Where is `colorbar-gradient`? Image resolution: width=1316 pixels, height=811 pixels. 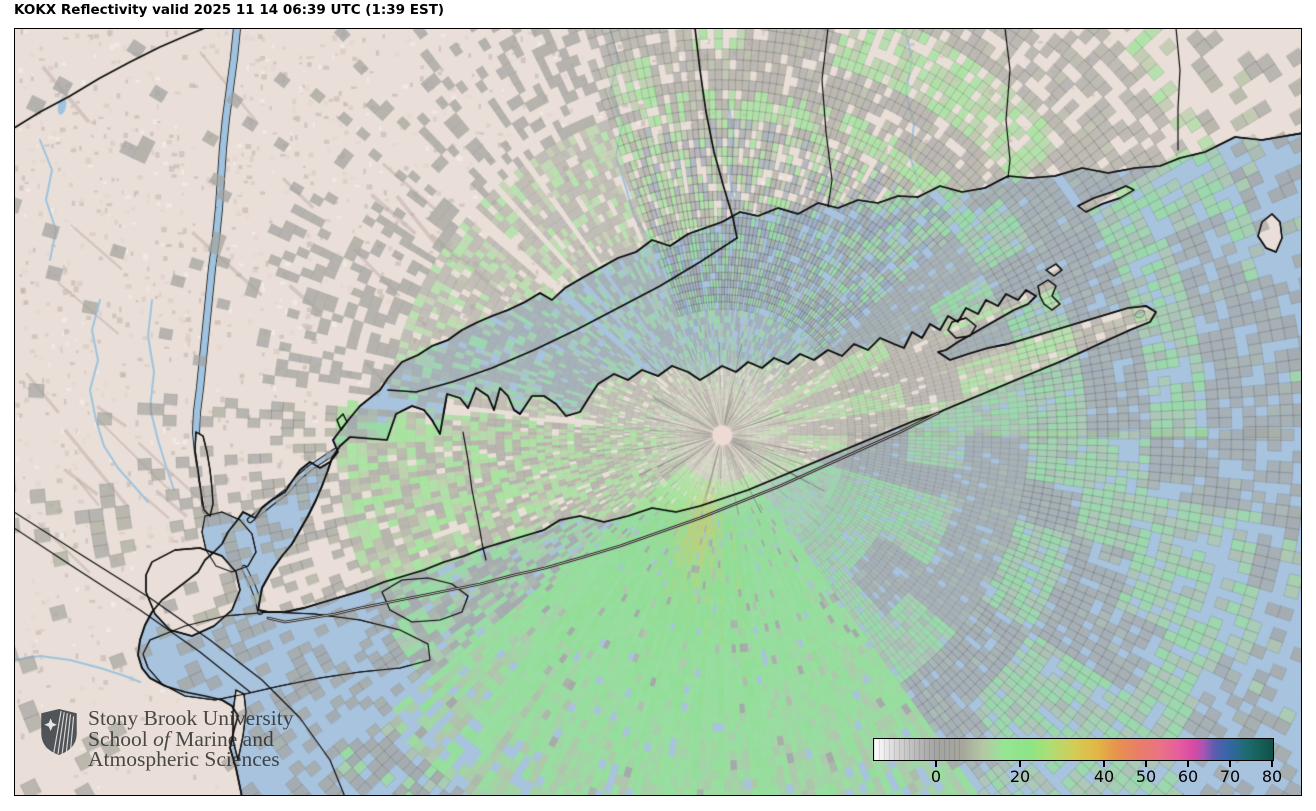 colorbar-gradient is located at coordinates (1073, 749).